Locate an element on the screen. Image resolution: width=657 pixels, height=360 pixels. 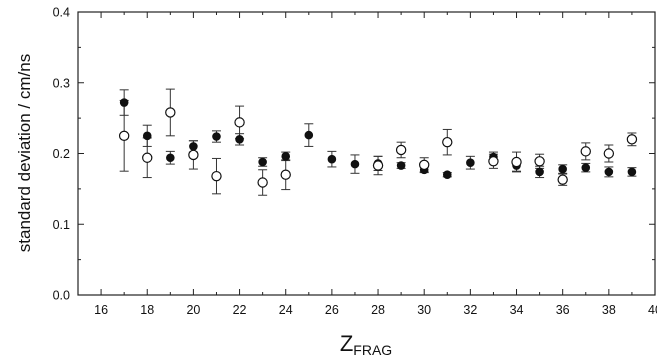
x-tick-label: 28 is located at coordinates (378, 310).